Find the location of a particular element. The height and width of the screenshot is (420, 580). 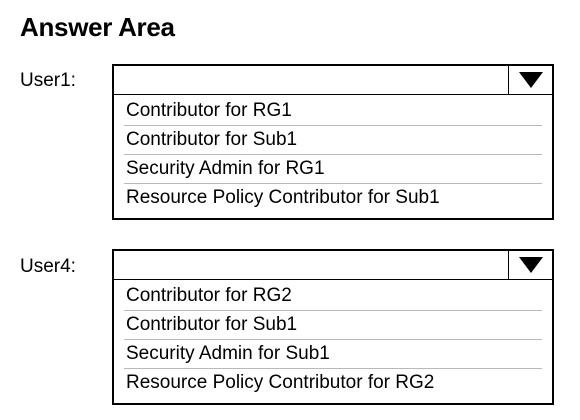

user1-option: Security Admin for RG1 is located at coordinates (333, 169).